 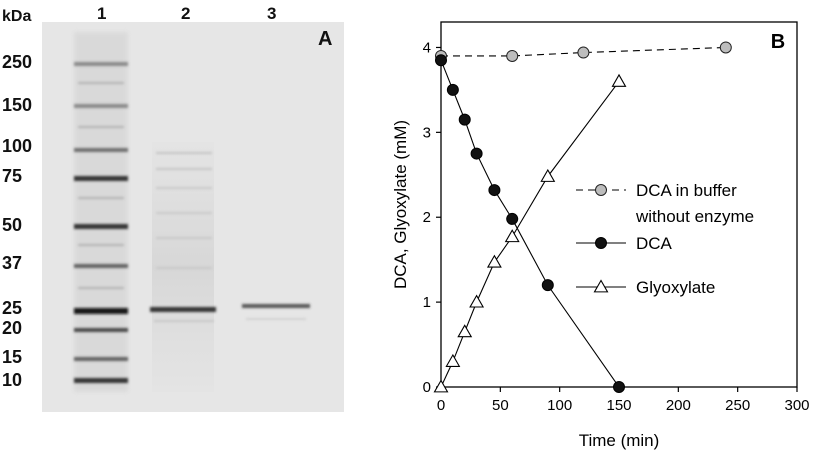 What do you see at coordinates (276, 312) in the screenshot?
I see `lane-3-bands` at bounding box center [276, 312].